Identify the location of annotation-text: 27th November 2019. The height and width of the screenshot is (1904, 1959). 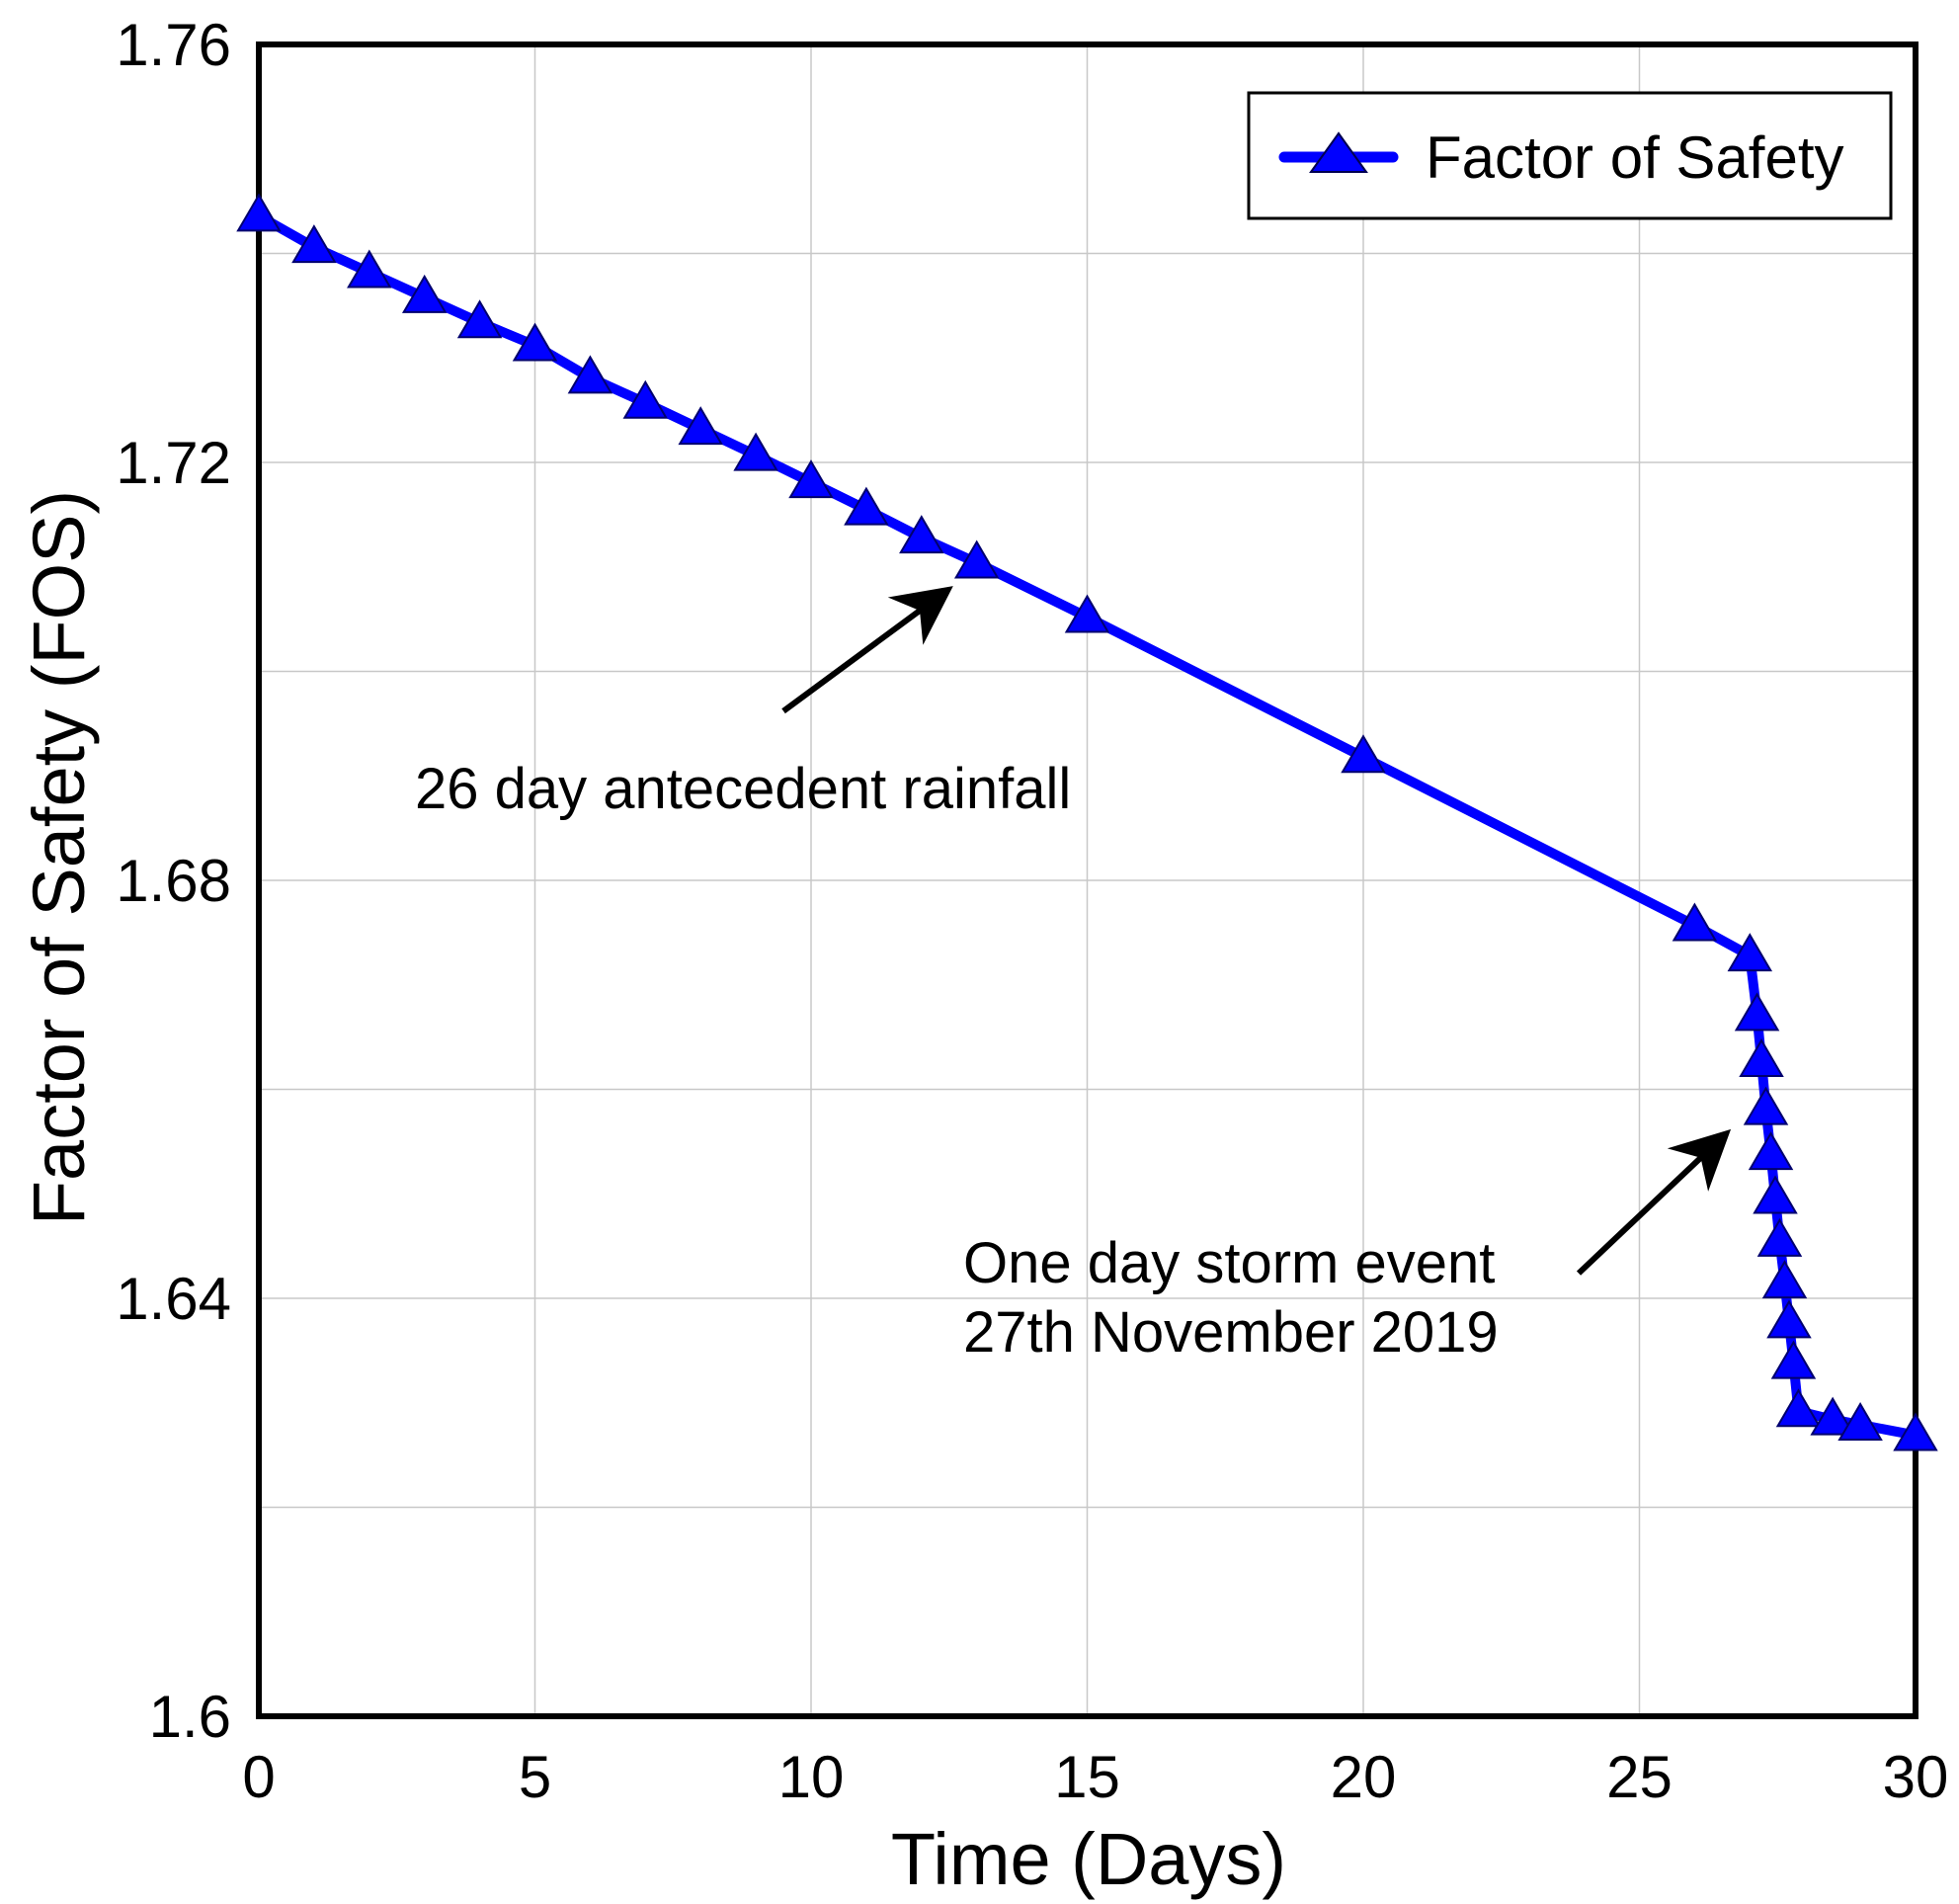
(1231, 1332).